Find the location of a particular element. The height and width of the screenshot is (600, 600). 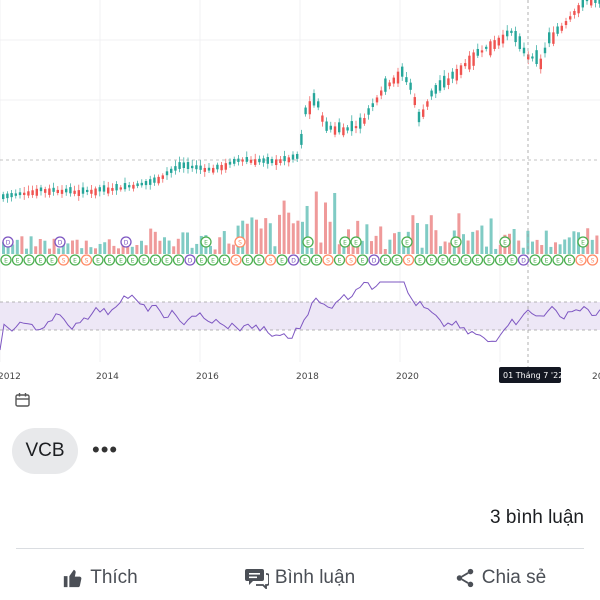

calendar-icon is located at coordinates (23, 400).